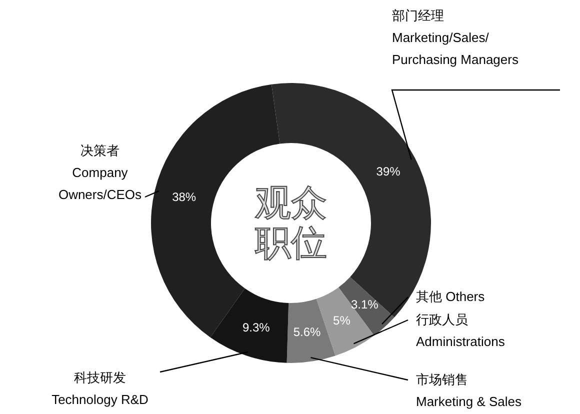 This screenshot has width=580, height=414. What do you see at coordinates (184, 197) in the screenshot?
I see `data-label: 38%` at bounding box center [184, 197].